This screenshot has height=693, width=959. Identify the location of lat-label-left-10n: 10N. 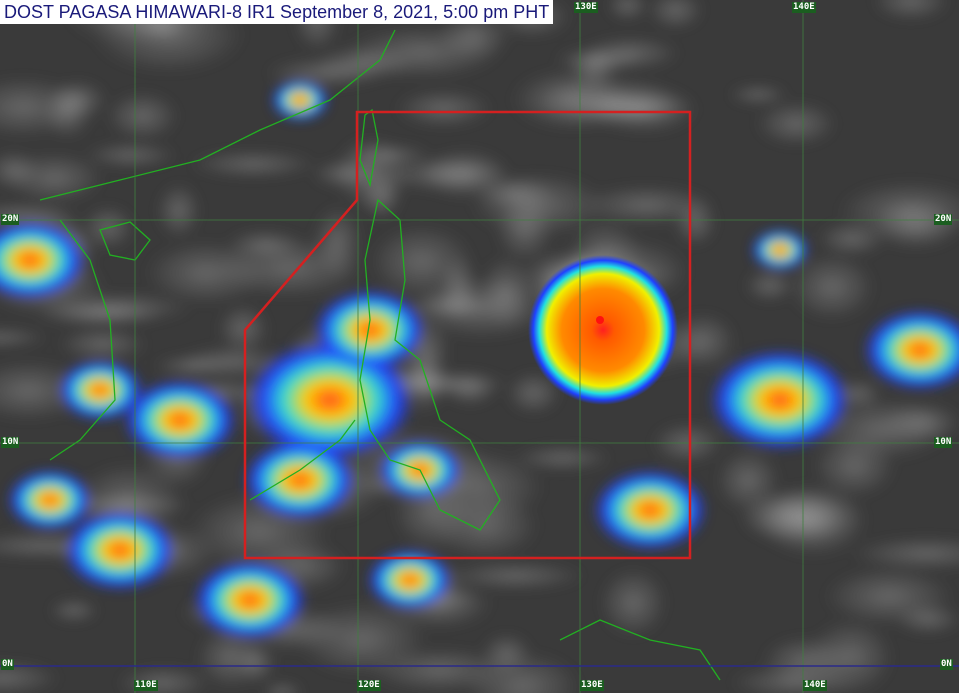
(10, 442).